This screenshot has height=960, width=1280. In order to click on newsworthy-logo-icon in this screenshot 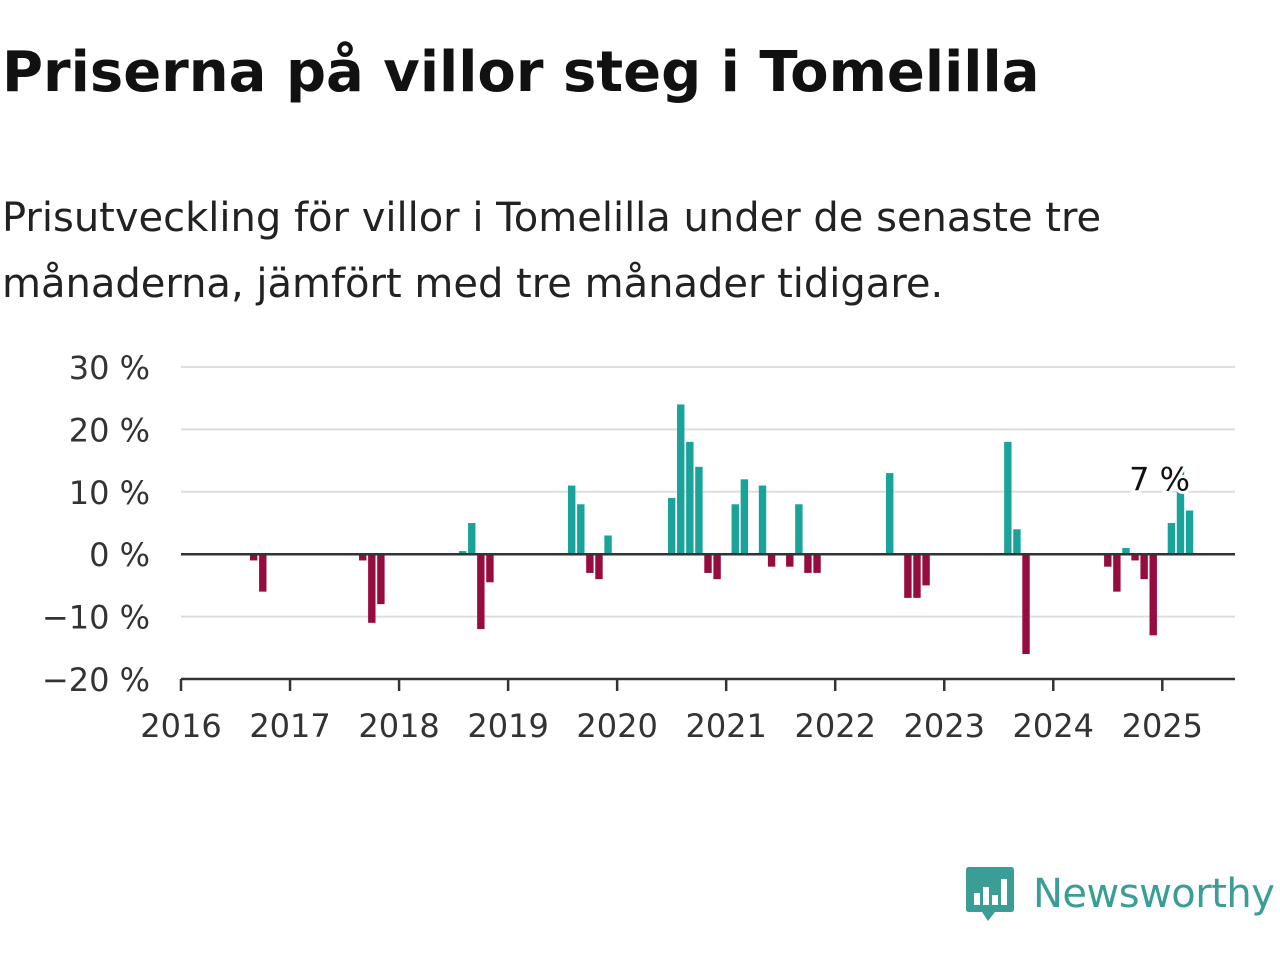, I will do `click(990, 894)`.